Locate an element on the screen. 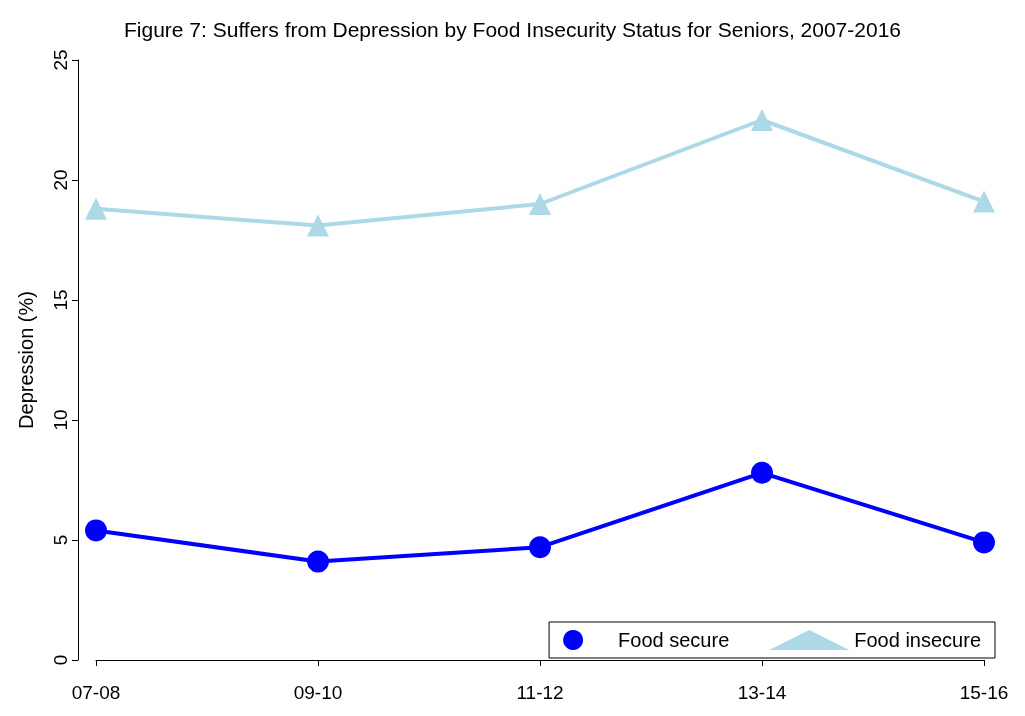  chart-title: Figure 7: Suffers from Depression by Food Insecurity Status for Seniors, 2007-2016 is located at coordinates (512, 29).